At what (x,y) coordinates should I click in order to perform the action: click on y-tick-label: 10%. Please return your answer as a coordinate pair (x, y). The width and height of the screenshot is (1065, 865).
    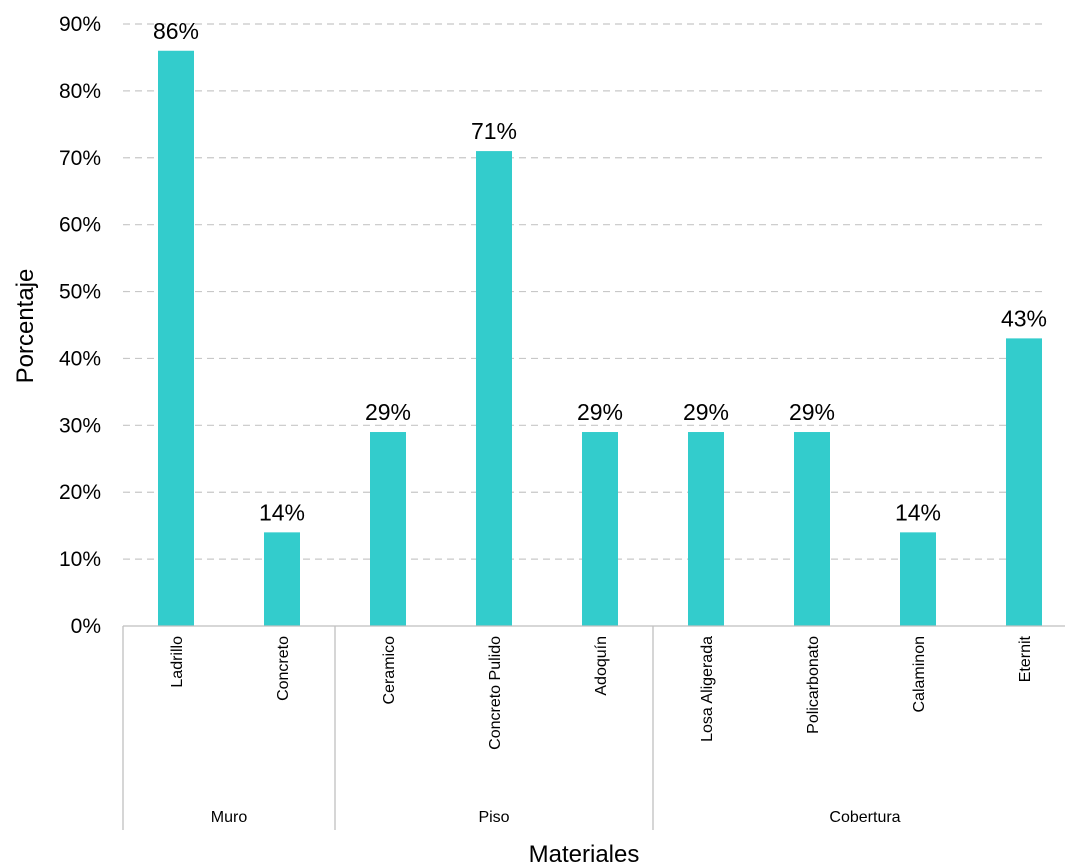
    Looking at the image, I should click on (80, 559).